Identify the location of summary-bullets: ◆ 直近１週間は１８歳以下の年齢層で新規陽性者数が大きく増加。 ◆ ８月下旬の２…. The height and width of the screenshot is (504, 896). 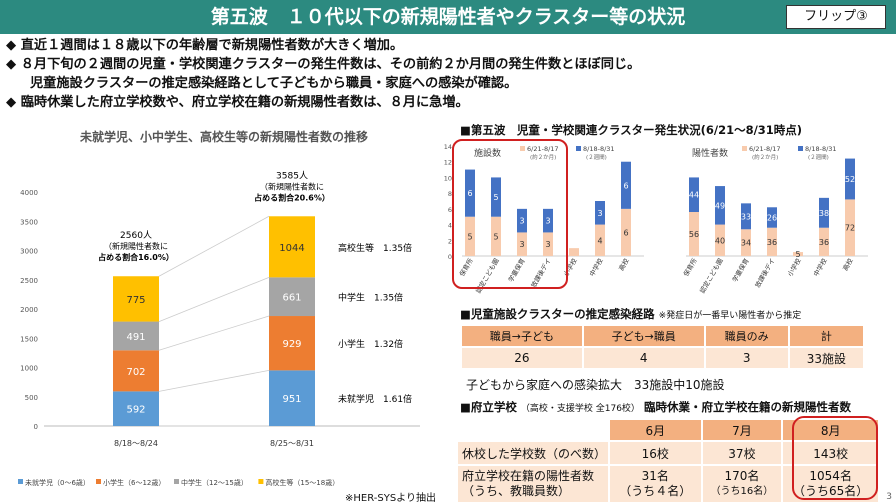
(446, 74).